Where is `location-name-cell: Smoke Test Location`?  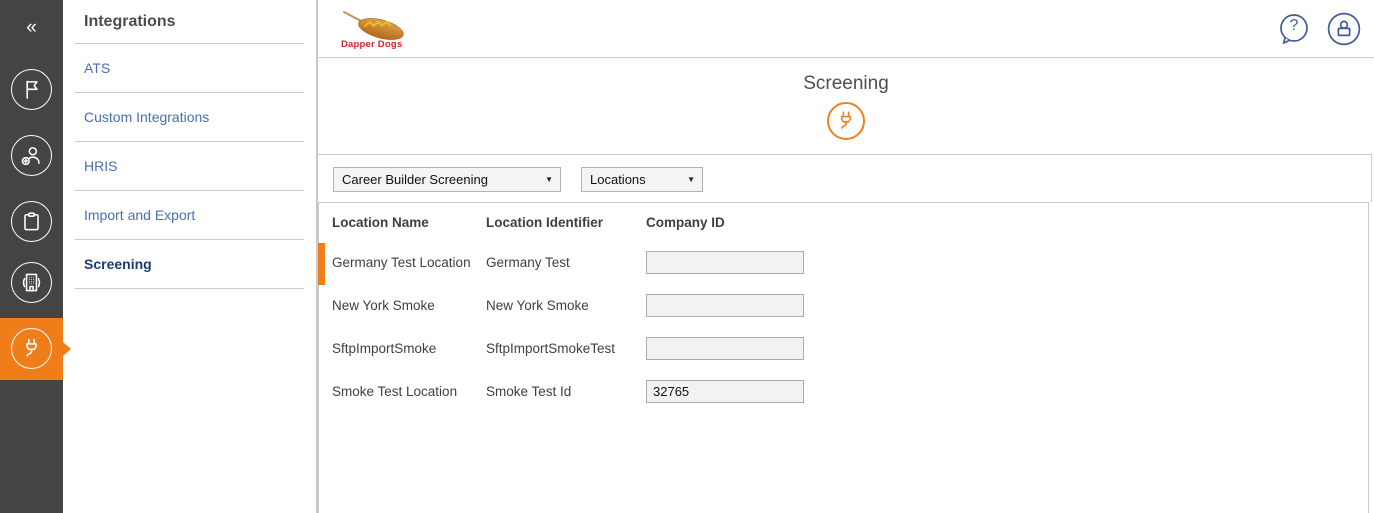 location-name-cell: Smoke Test Location is located at coordinates (395, 391).